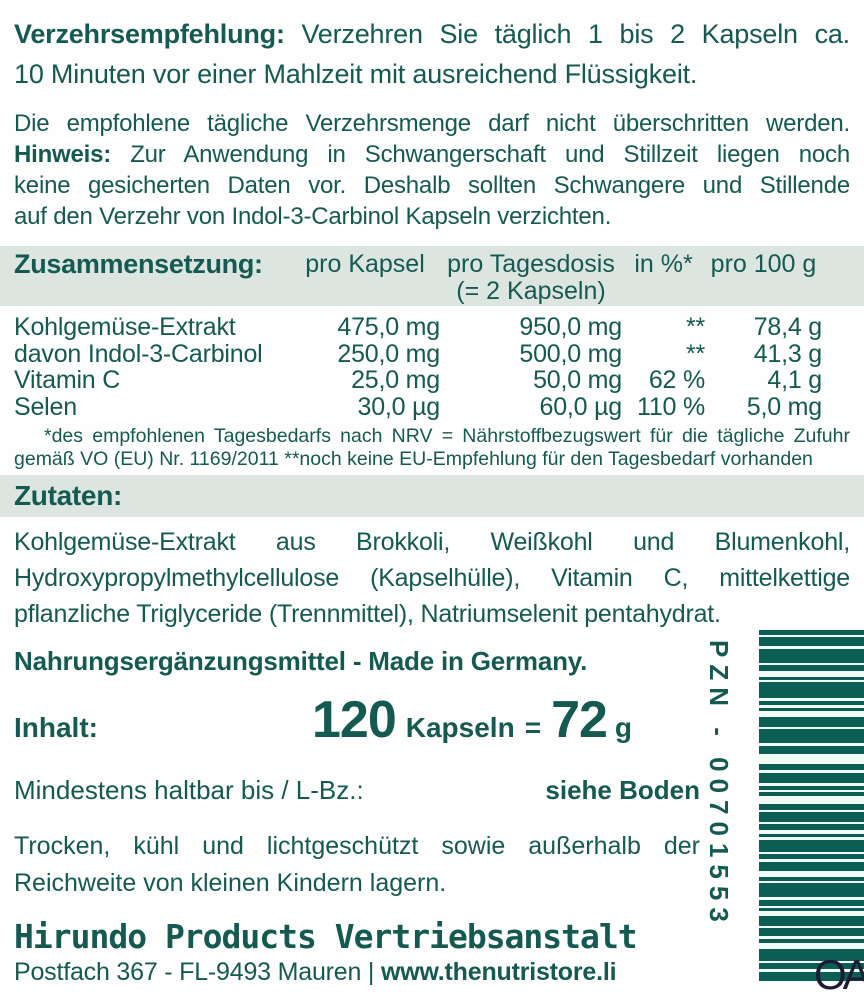 The width and height of the screenshot is (864, 1000). I want to click on table-row: Selen 30,0 µg 60,0 µg 110 % 5,0 mg, so click(432, 406).